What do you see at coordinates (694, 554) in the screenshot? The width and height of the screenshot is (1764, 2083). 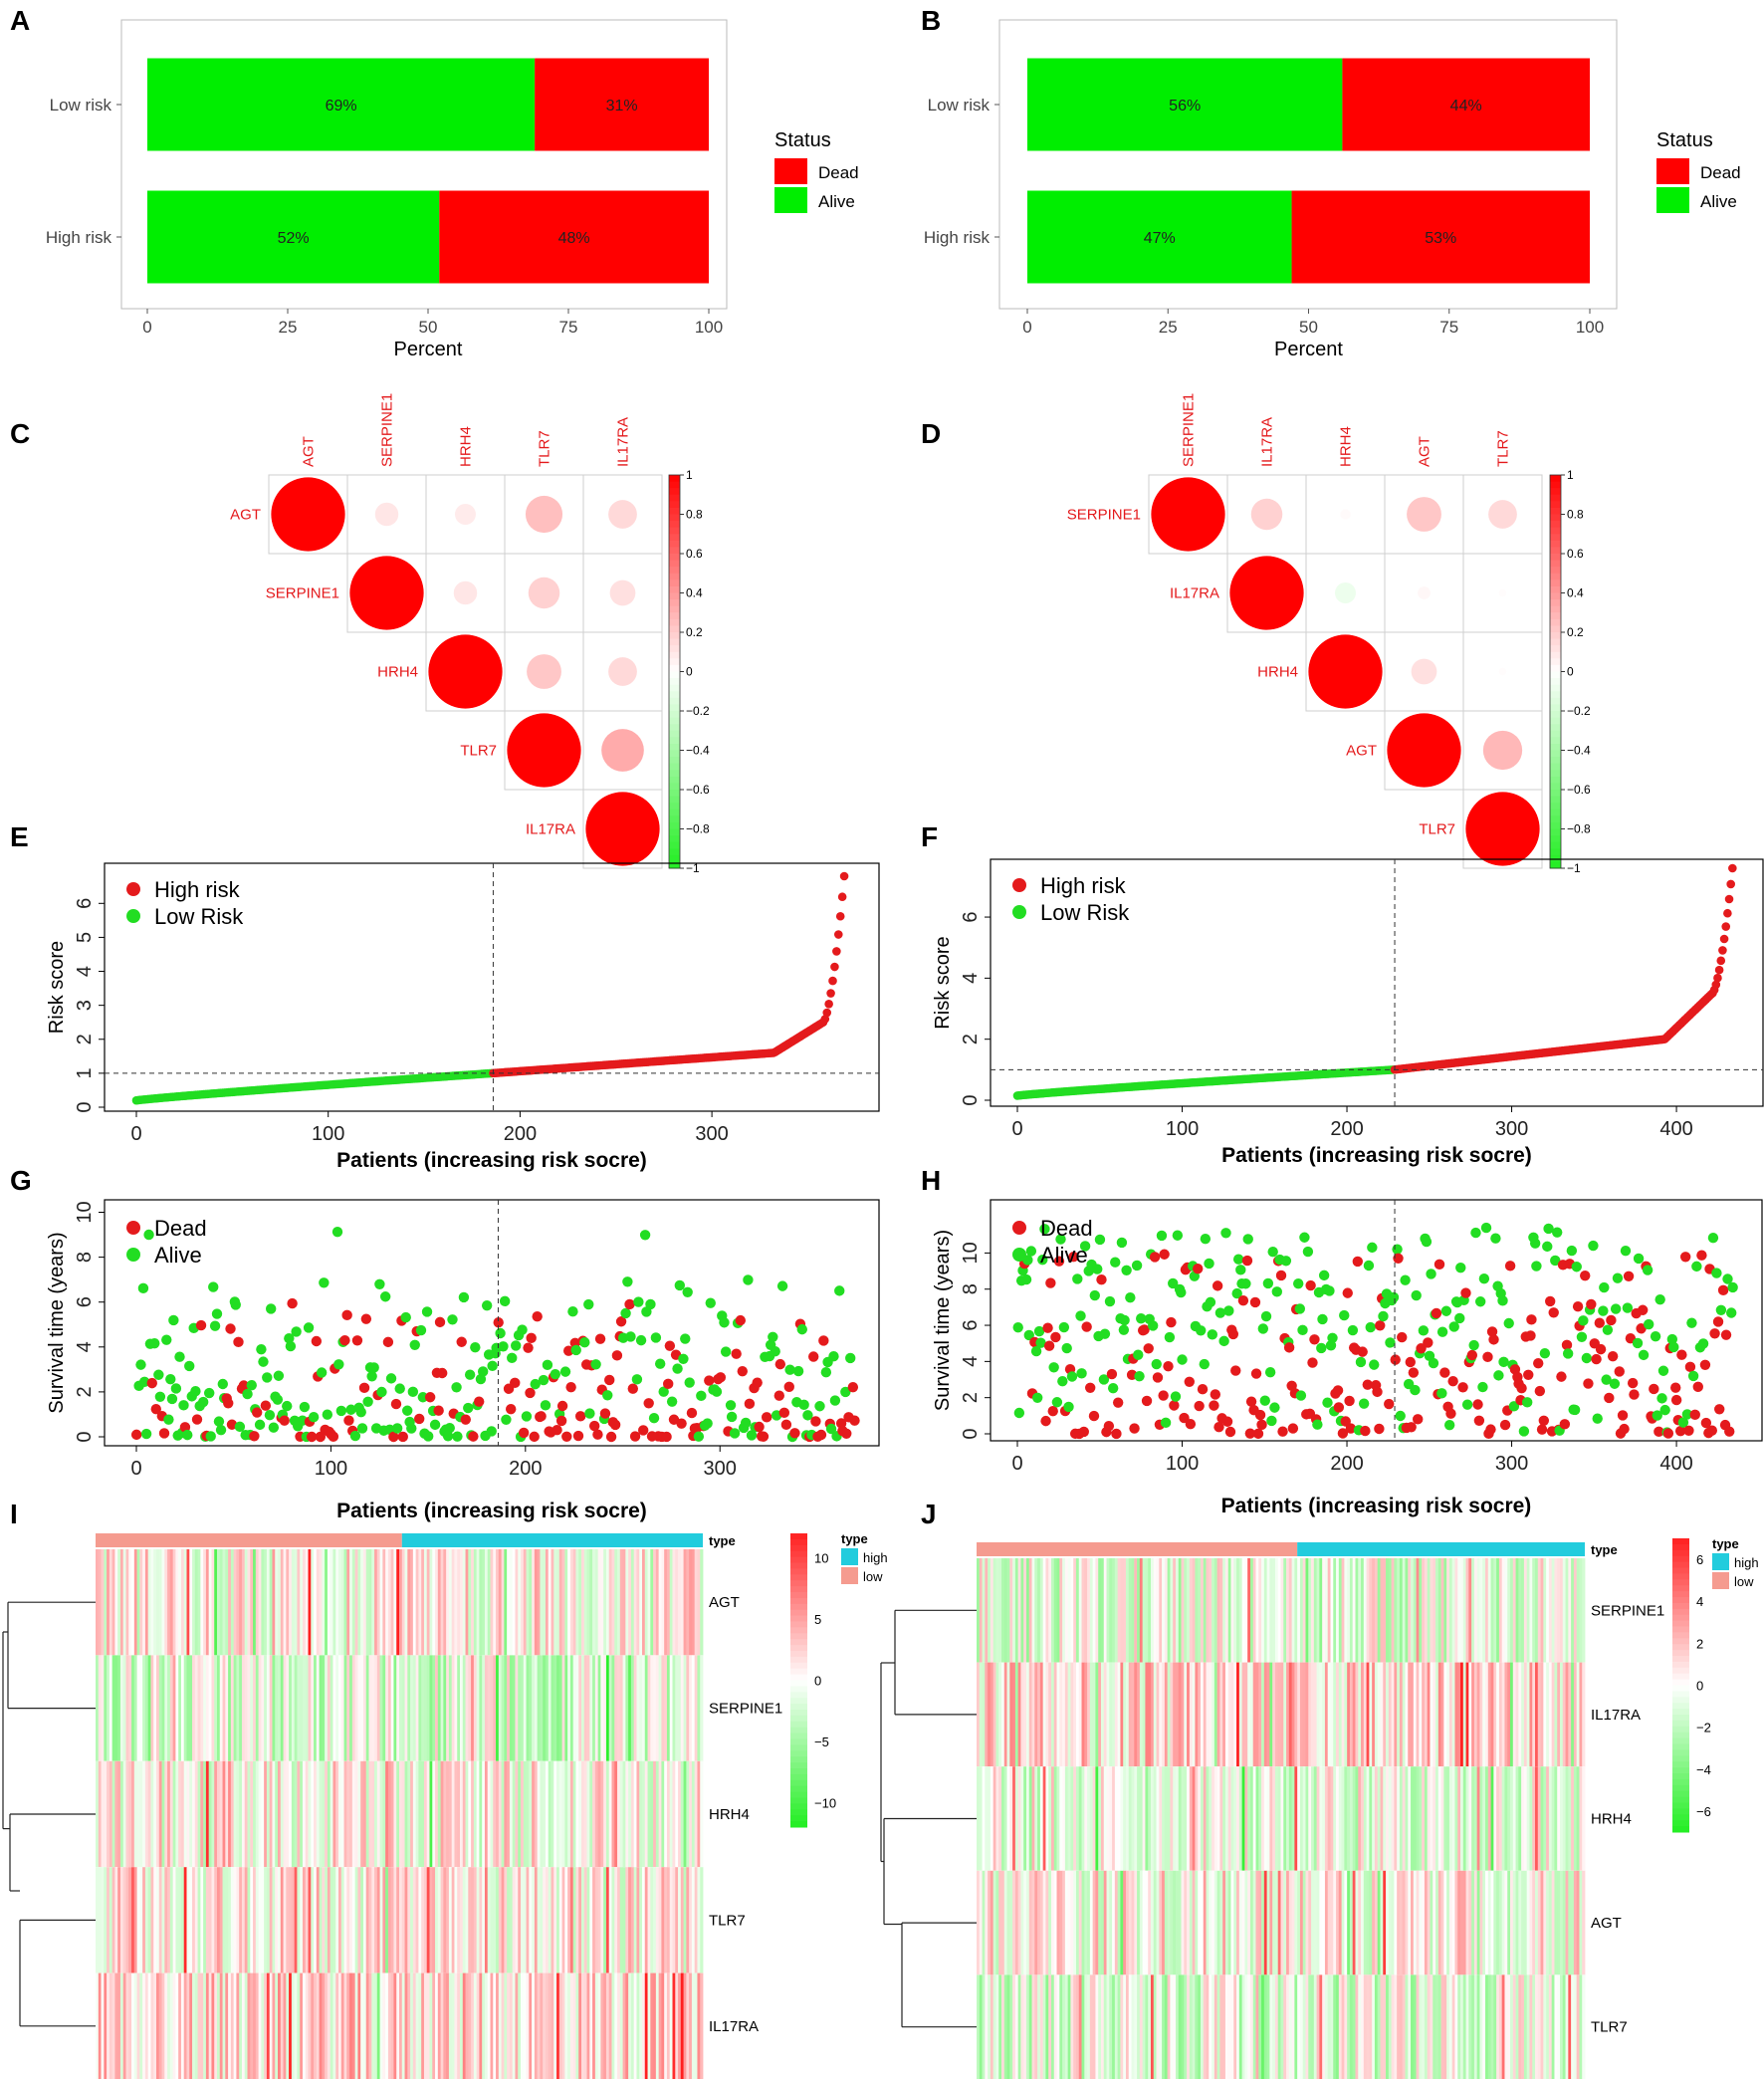 I see `colorbar-tick-label: 0.6` at bounding box center [694, 554].